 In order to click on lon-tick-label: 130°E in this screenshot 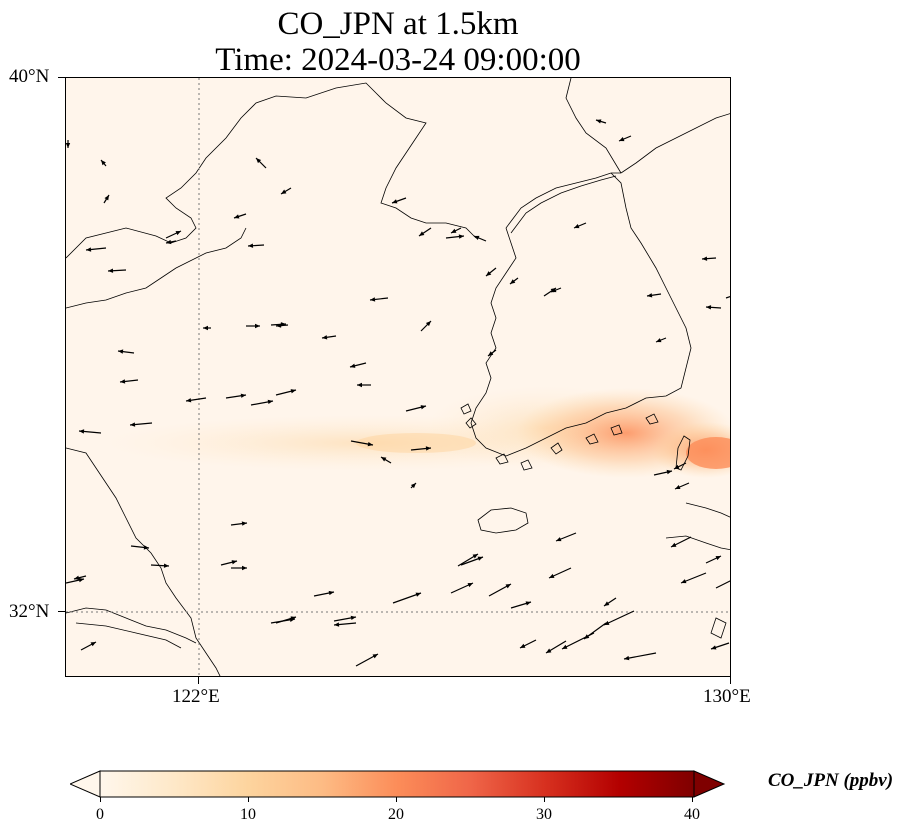, I will do `click(727, 696)`.